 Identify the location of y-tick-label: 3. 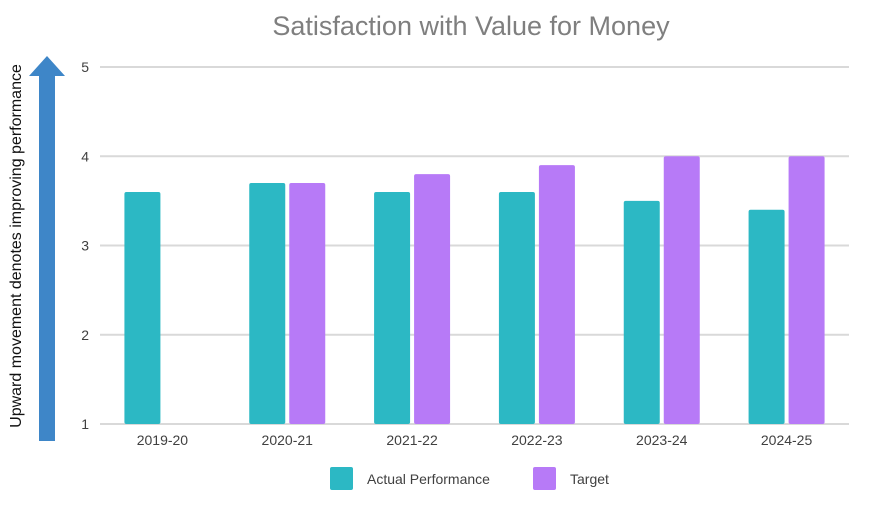
(85, 246).